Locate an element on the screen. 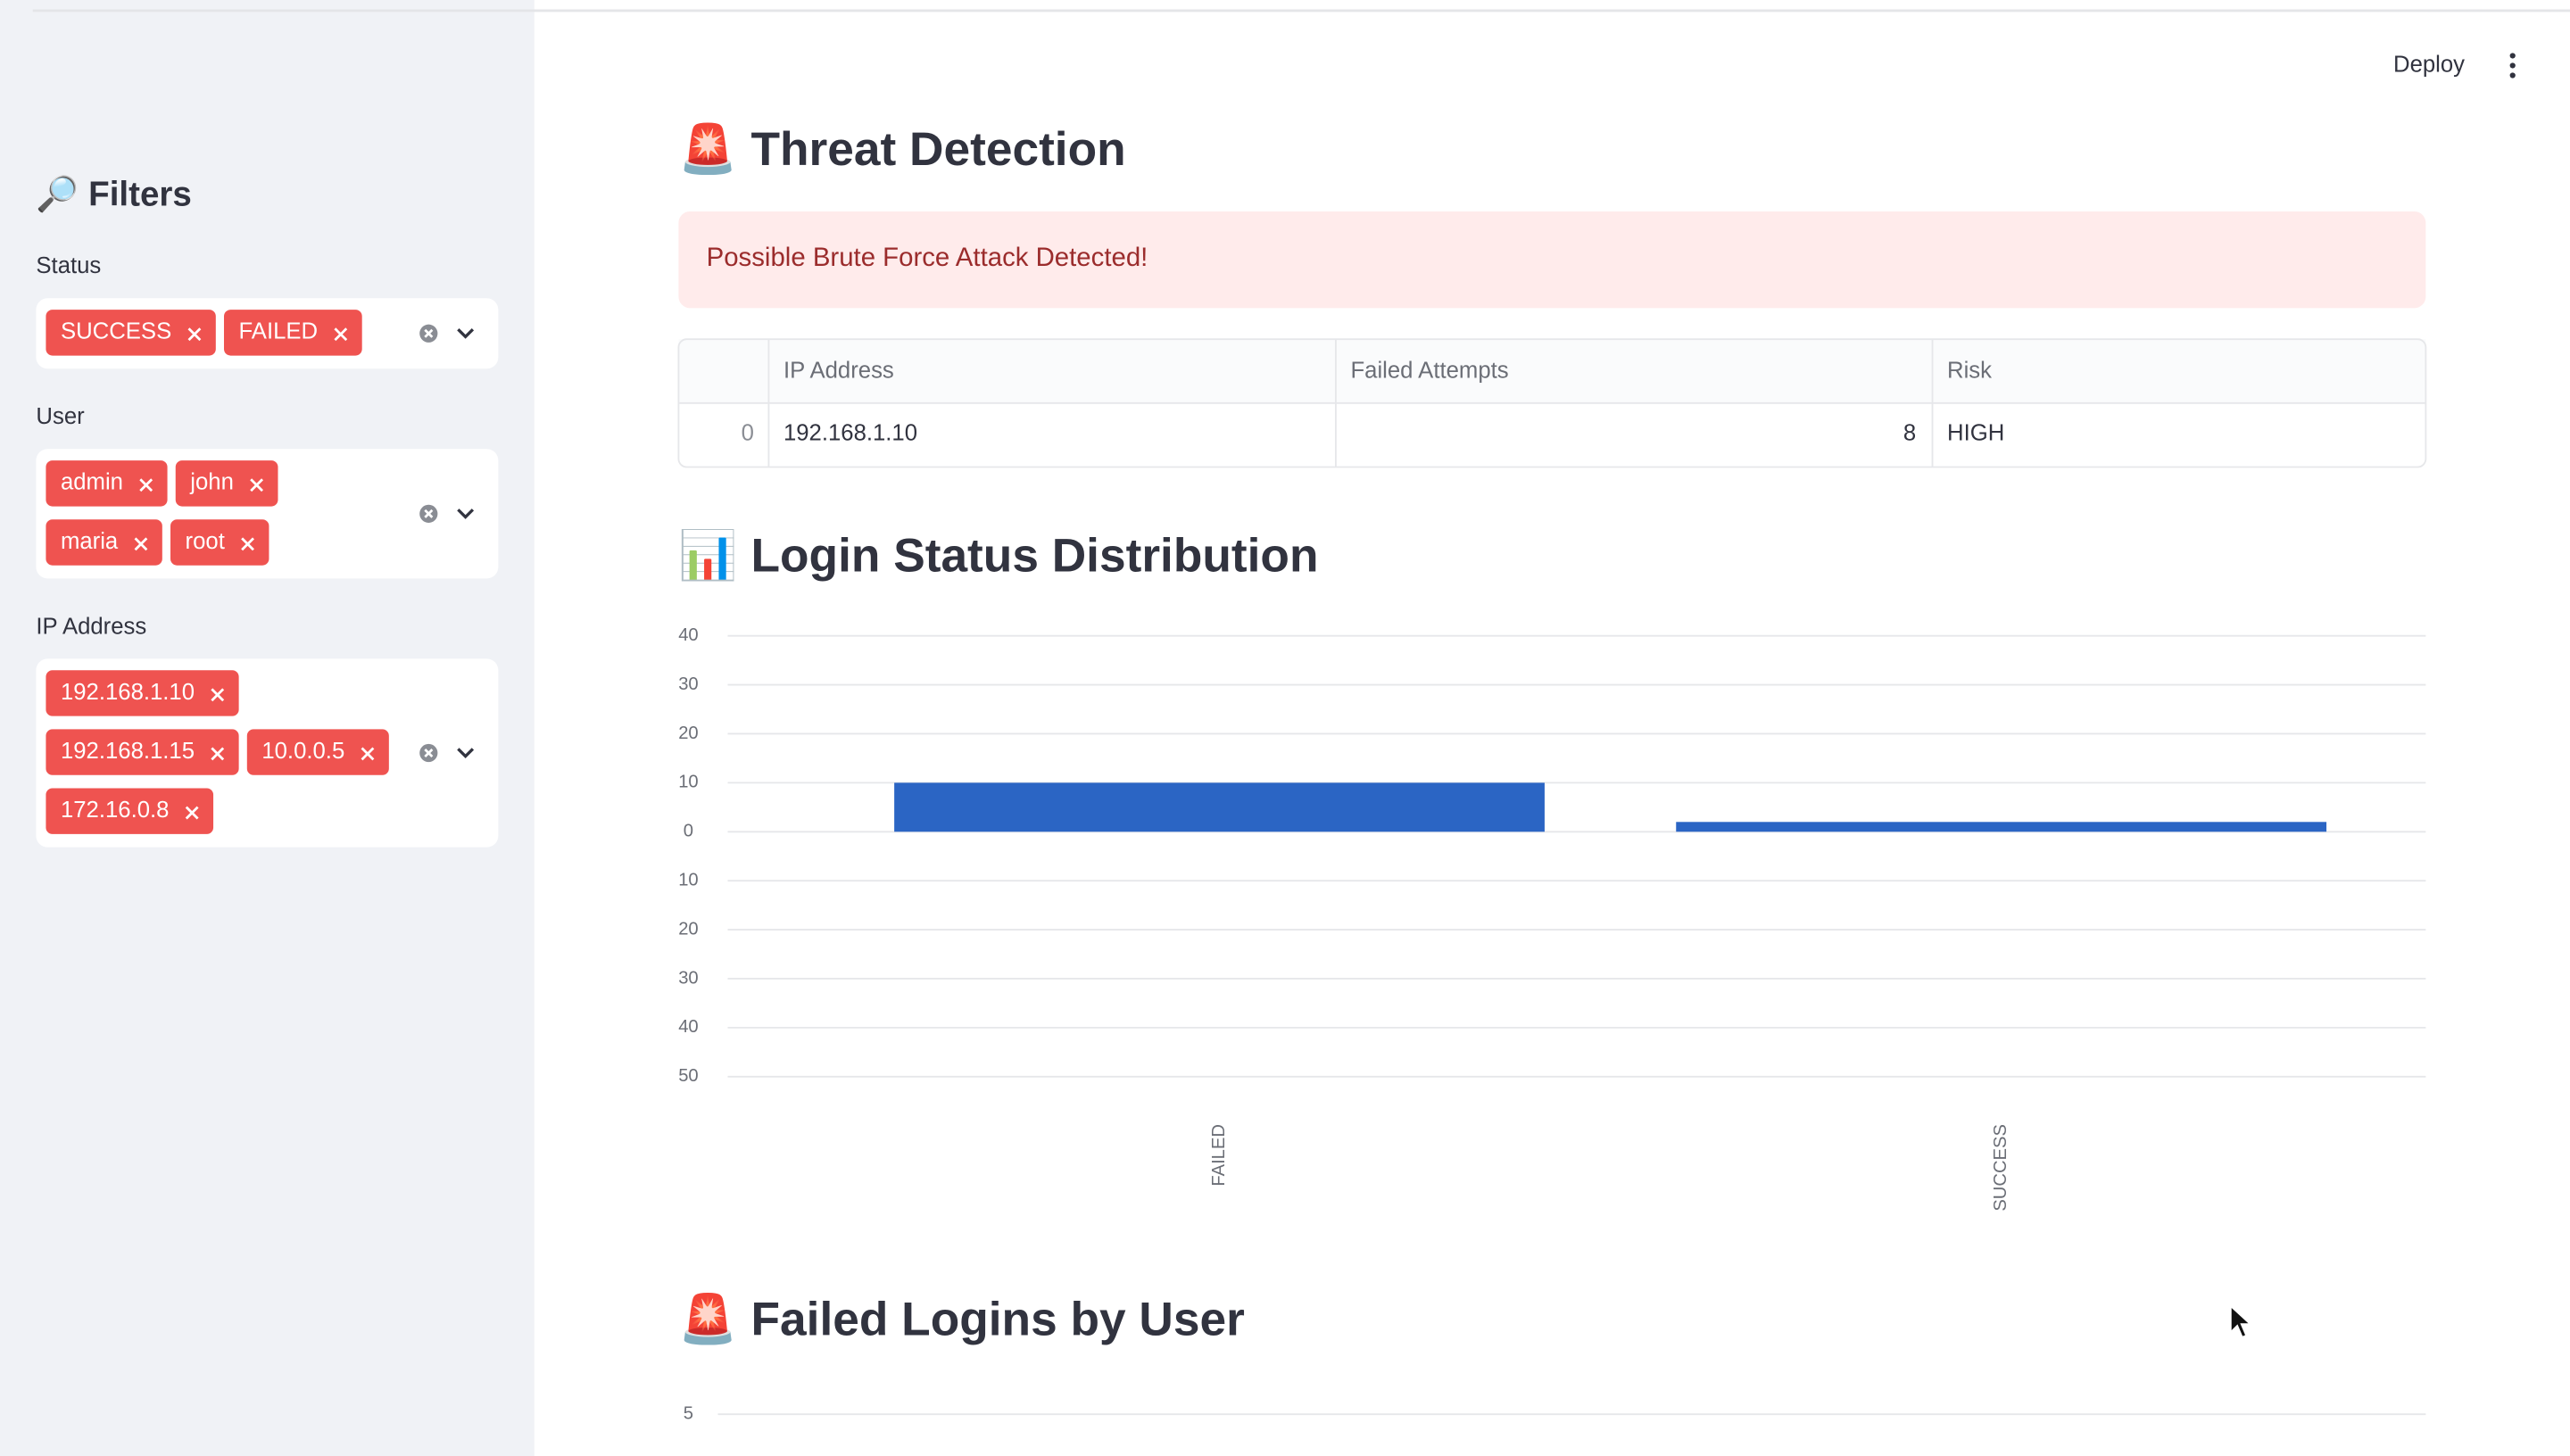  chip: FAILED is located at coordinates (293, 333).